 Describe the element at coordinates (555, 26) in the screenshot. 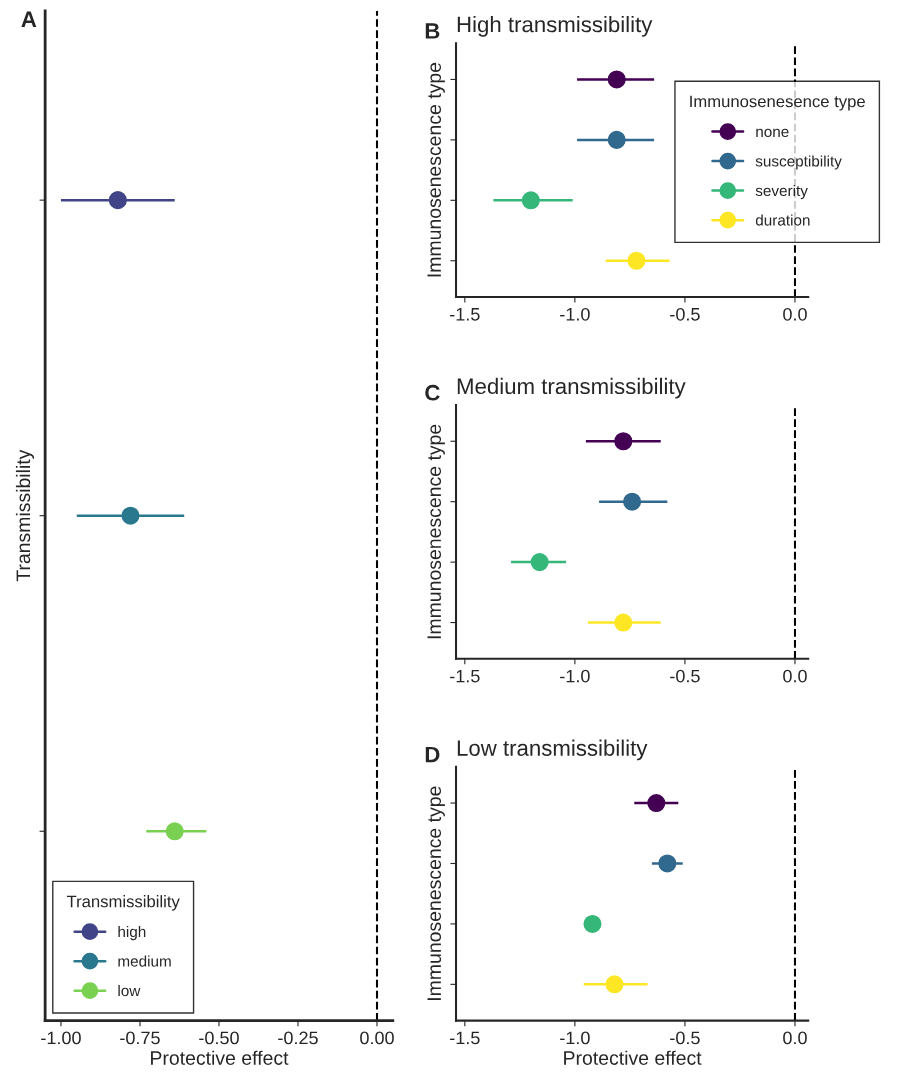

I see `chart-title: High transmissibility` at that location.